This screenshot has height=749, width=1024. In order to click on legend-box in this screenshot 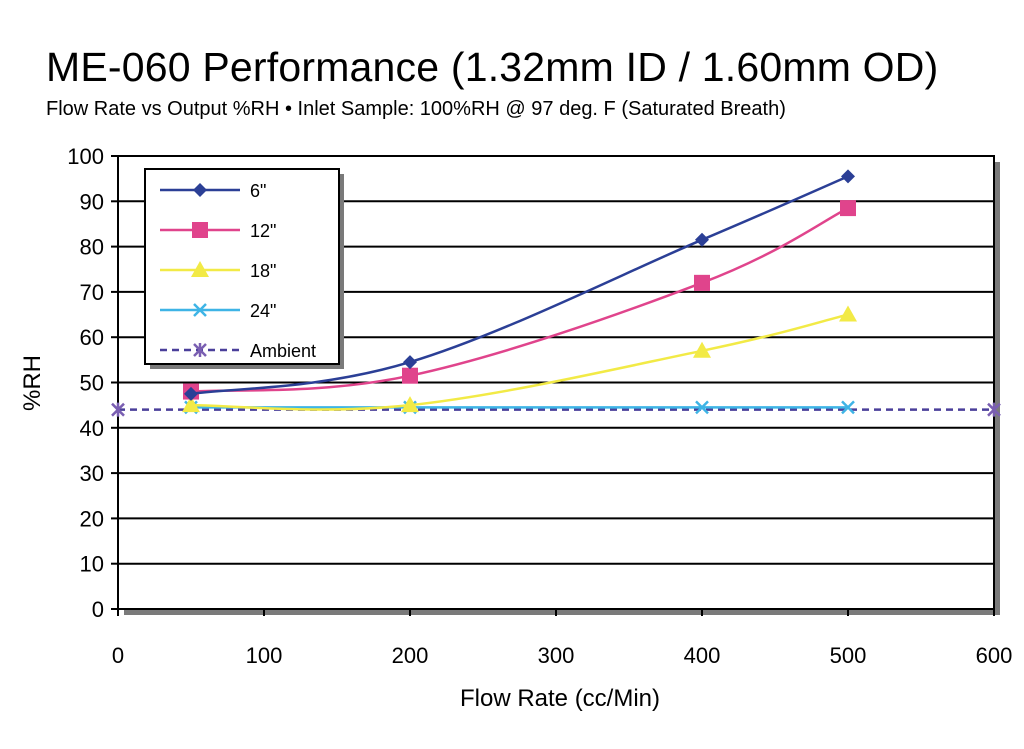, I will do `click(242, 266)`.